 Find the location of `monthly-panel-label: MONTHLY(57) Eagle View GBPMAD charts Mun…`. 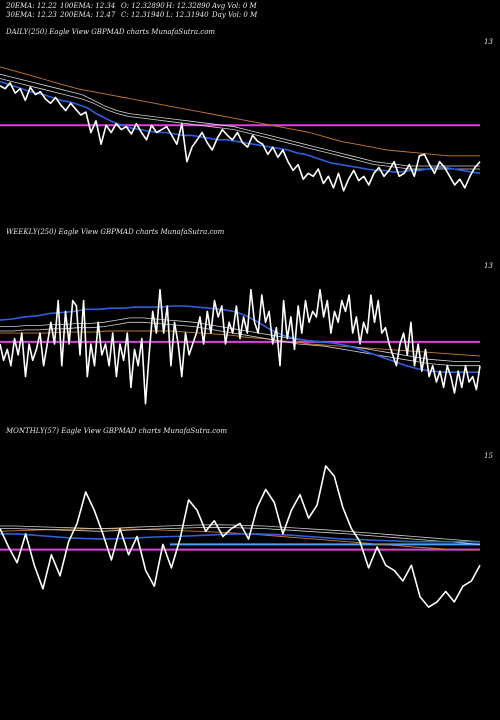

monthly-panel-label: MONTHLY(57) Eagle View GBPMAD charts Mun… is located at coordinates (116, 431).